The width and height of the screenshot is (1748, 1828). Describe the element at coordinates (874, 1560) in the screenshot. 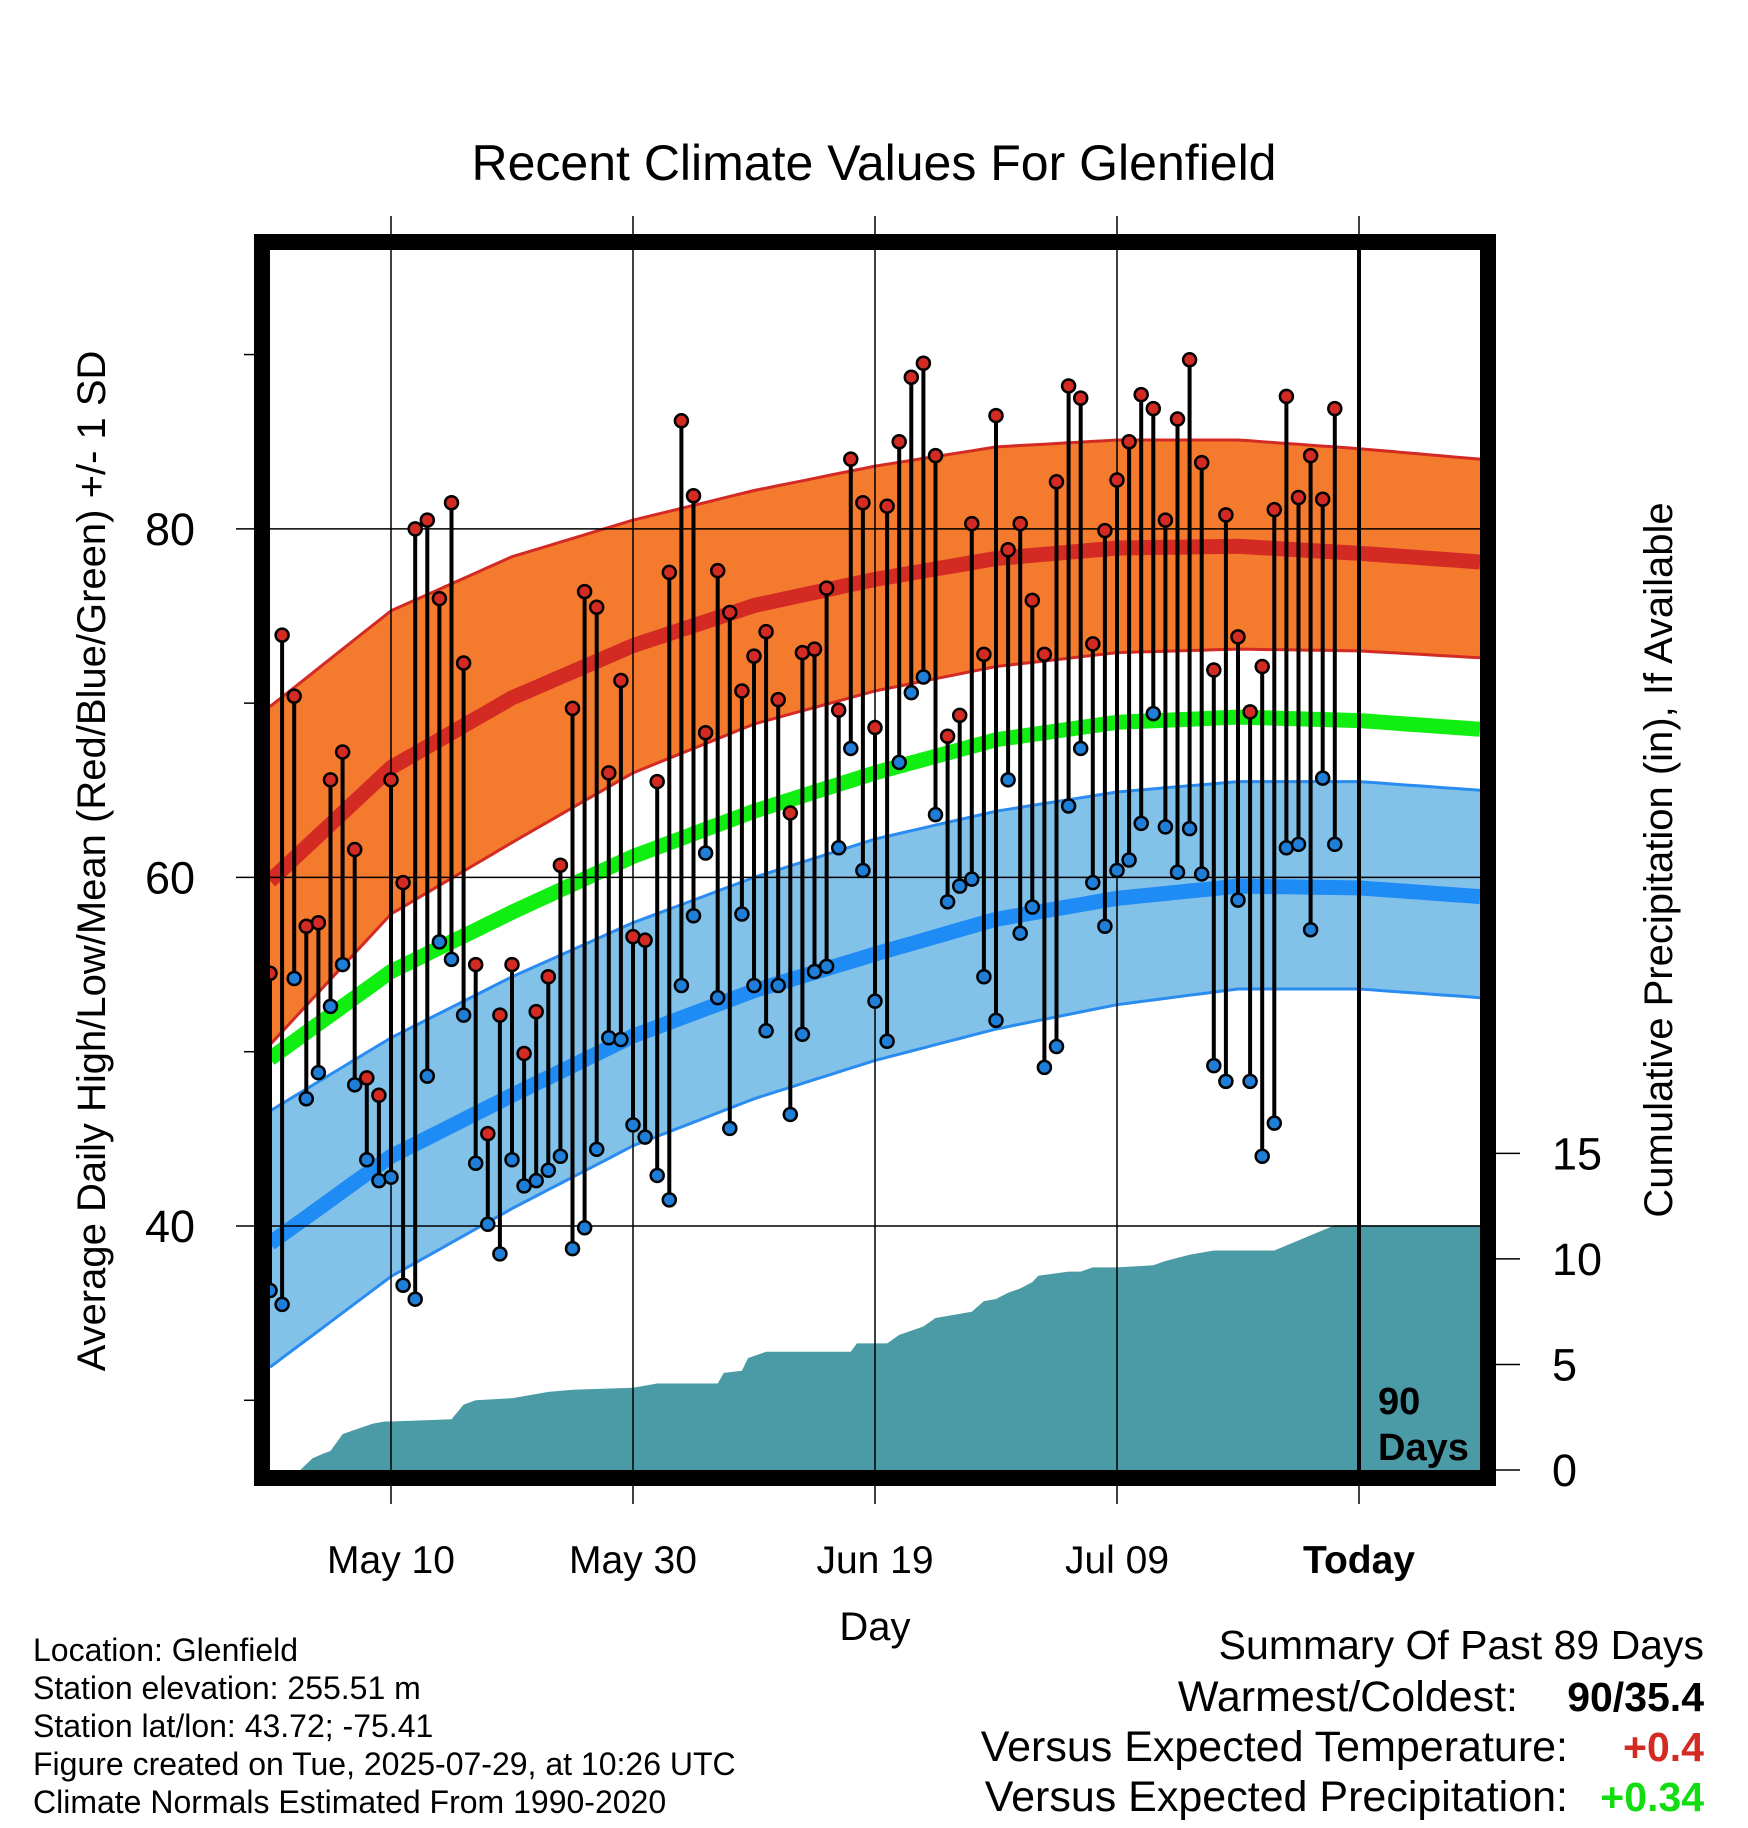

I see `x-tick-label: Jun 19` at that location.